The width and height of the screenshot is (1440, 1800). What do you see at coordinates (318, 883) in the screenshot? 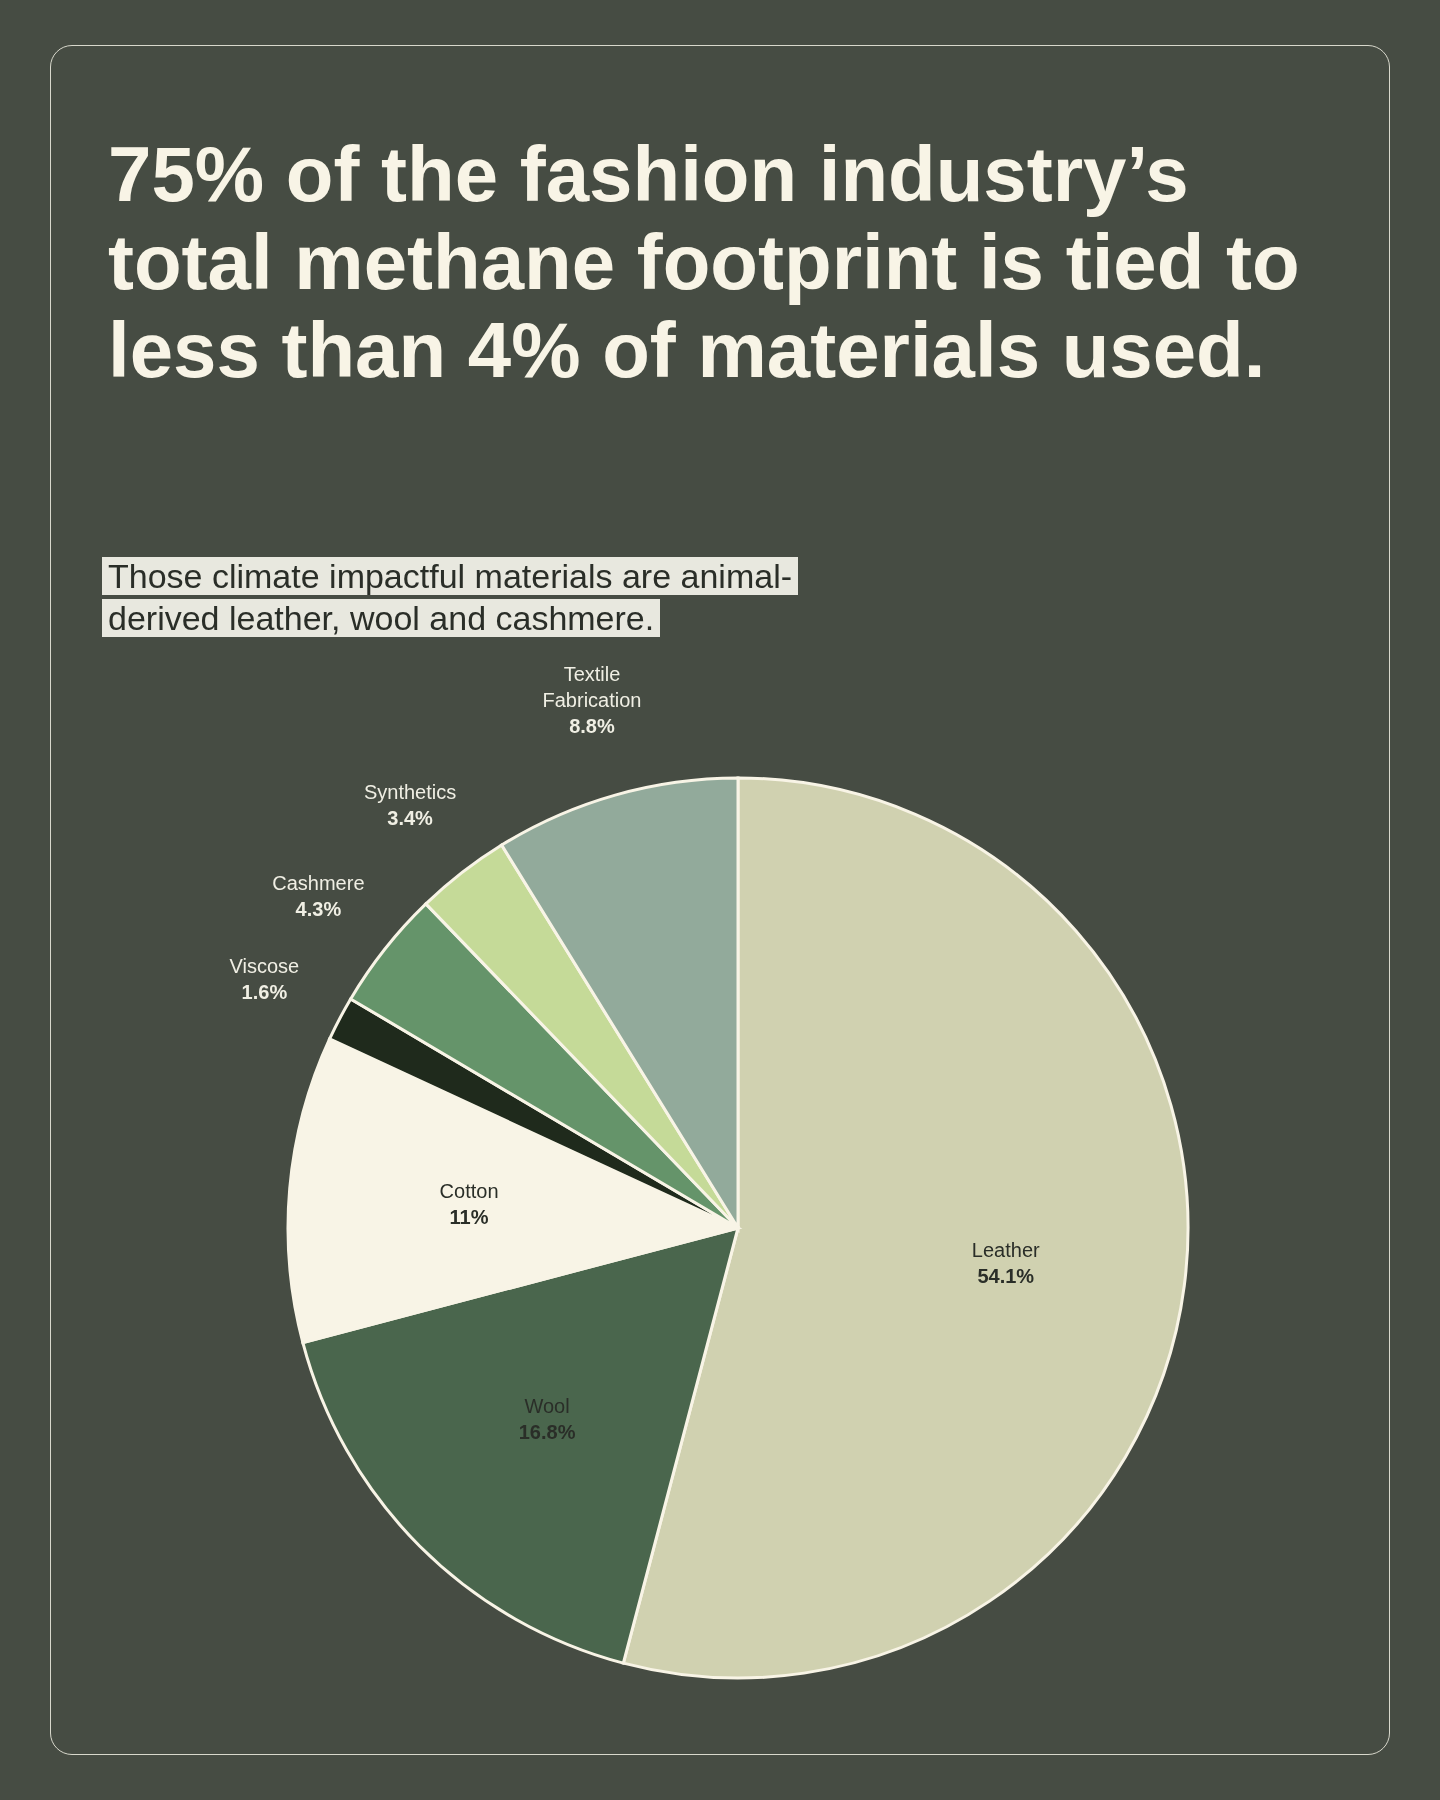
I see `slice-label: Cashmere` at bounding box center [318, 883].